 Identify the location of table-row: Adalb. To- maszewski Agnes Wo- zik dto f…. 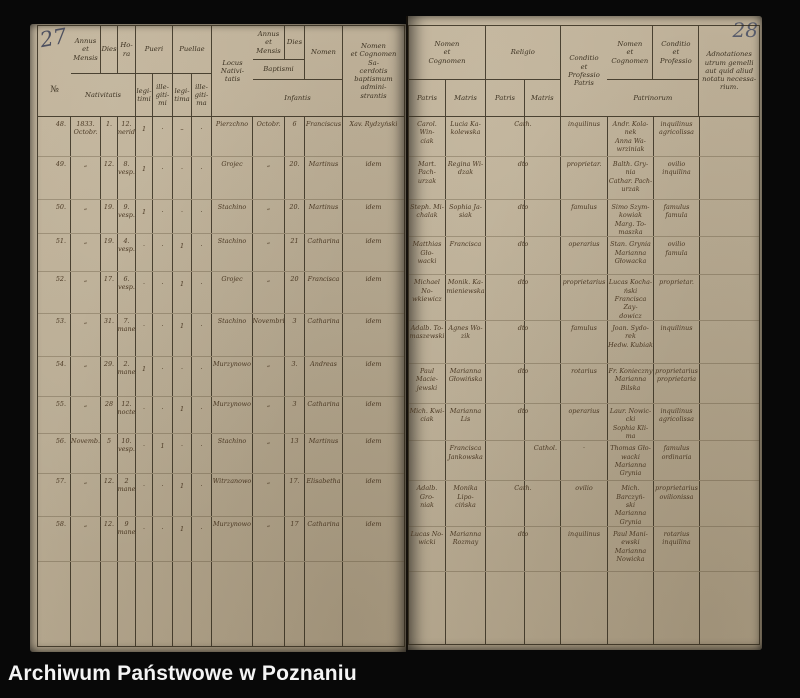
(584, 342).